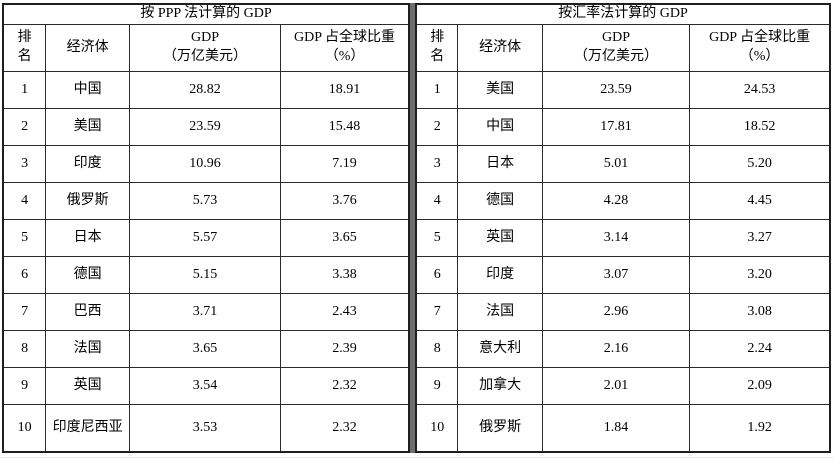  I want to click on gdp-value-cell: 3.07, so click(616, 275).